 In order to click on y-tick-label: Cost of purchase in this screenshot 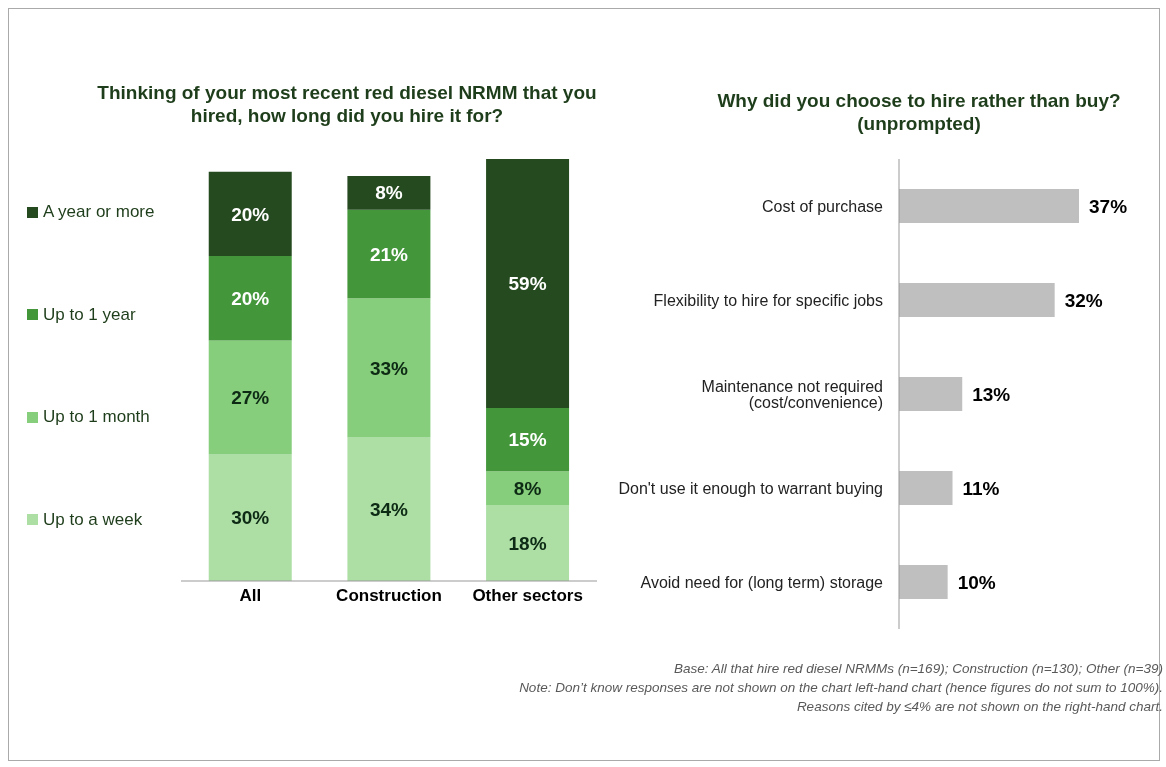, I will do `click(823, 206)`.